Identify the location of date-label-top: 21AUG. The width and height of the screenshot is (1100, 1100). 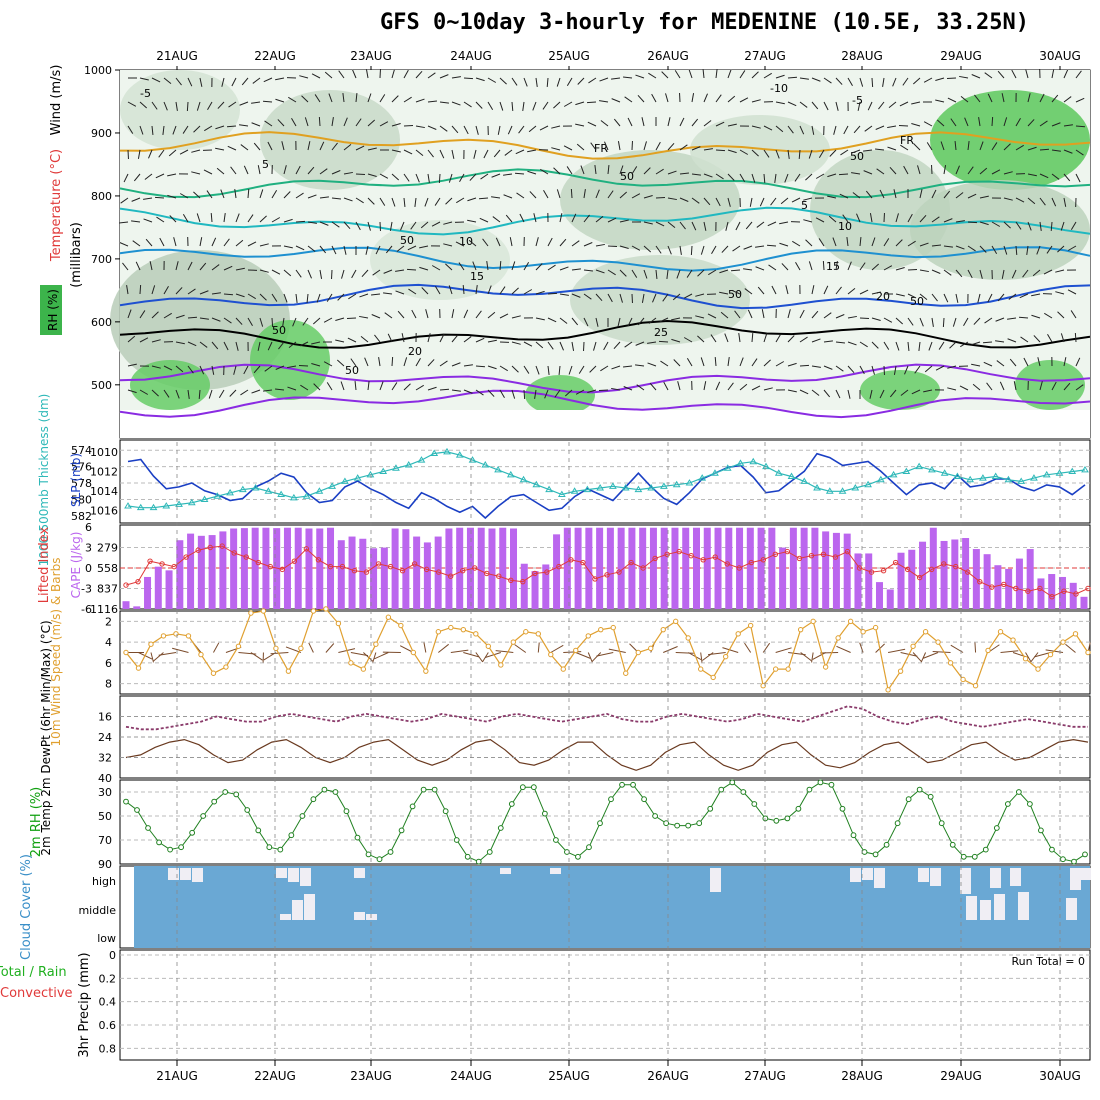
(177, 56).